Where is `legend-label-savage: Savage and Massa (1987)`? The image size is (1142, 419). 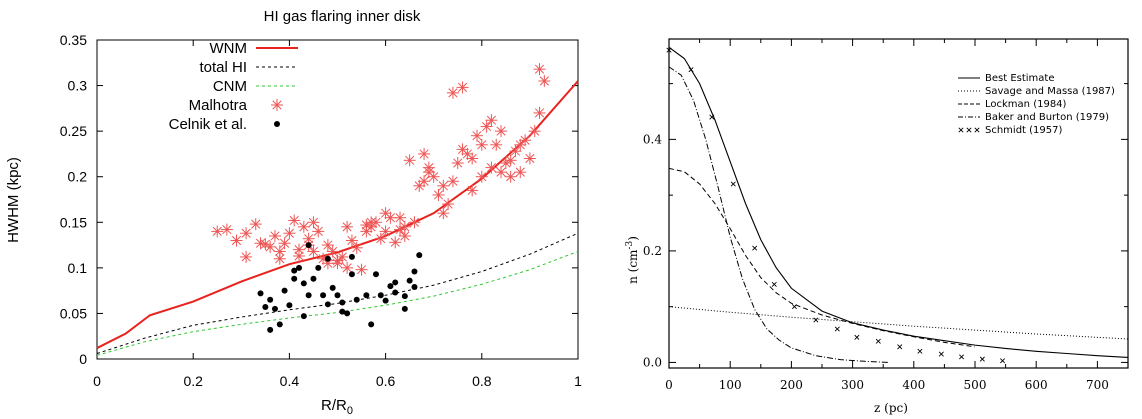
legend-label-savage: Savage and Massa (1987) is located at coordinates (1050, 91).